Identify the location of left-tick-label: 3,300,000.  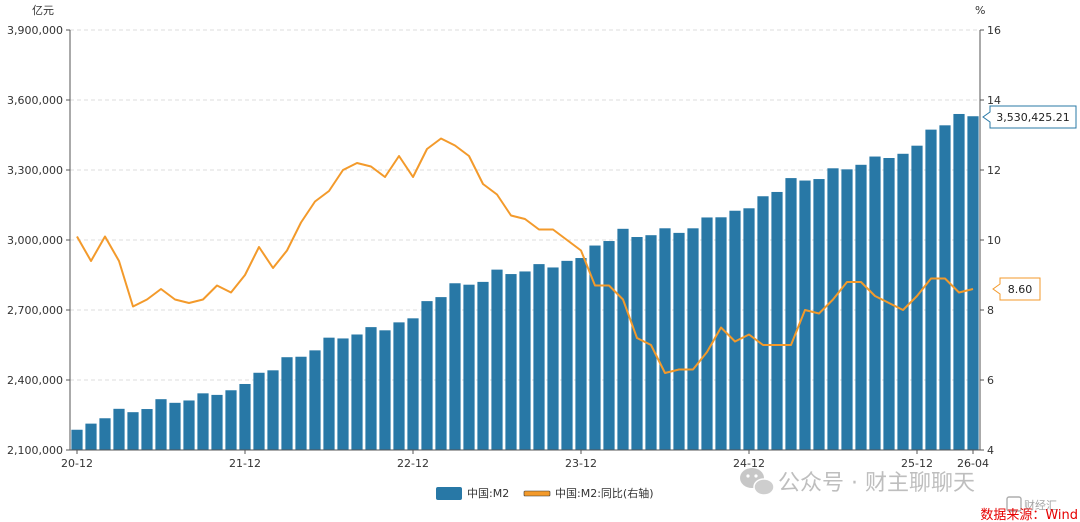
(35, 170).